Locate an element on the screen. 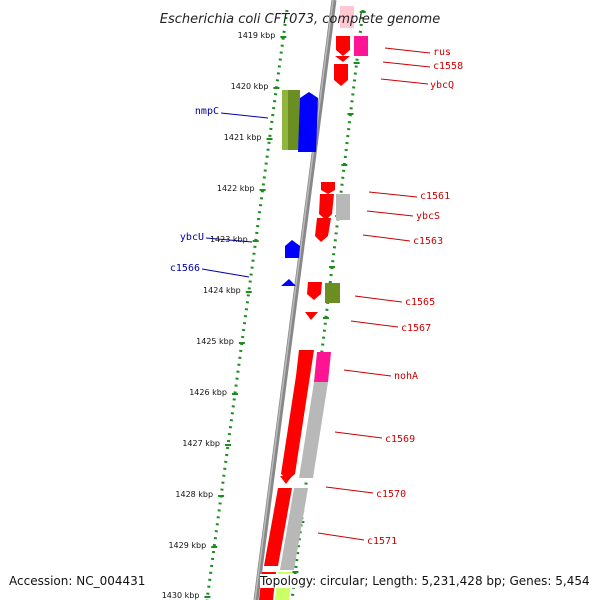  tick-label: 1427 kbp is located at coordinates (201, 443).